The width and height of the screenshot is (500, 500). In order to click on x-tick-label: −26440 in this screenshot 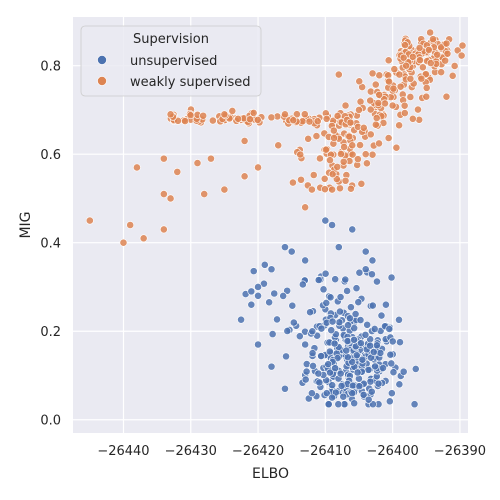, I will do `click(123, 451)`.